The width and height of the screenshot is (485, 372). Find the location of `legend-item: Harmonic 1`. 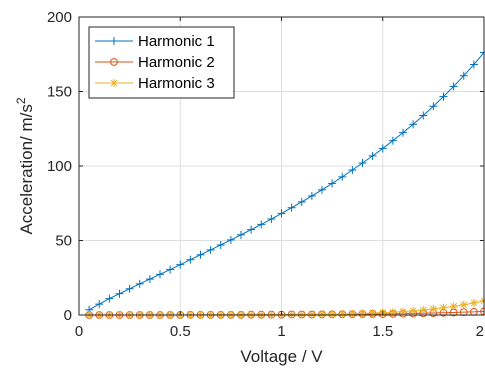

legend-item: Harmonic 1 is located at coordinates (155, 41).